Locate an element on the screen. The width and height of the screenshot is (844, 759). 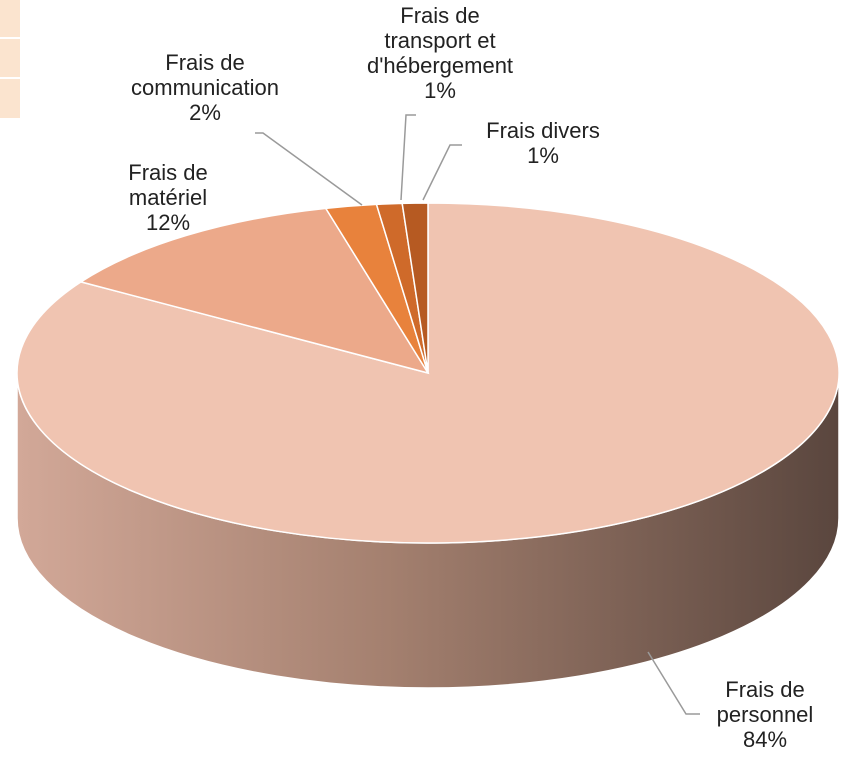
value-label: 12% is located at coordinates (168, 222).